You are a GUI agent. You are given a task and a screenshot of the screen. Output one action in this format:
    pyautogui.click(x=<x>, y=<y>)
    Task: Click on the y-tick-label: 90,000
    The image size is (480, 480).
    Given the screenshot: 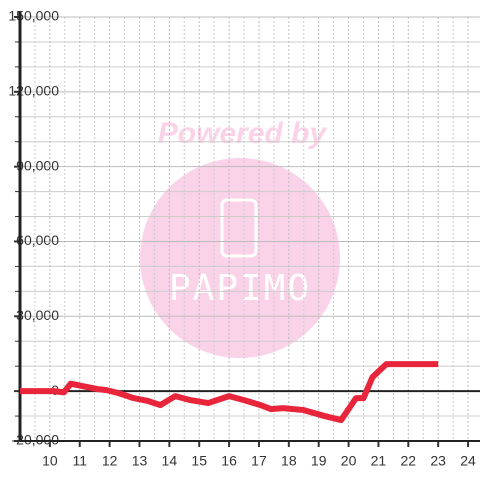 What is the action you would take?
    pyautogui.click(x=37, y=165)
    